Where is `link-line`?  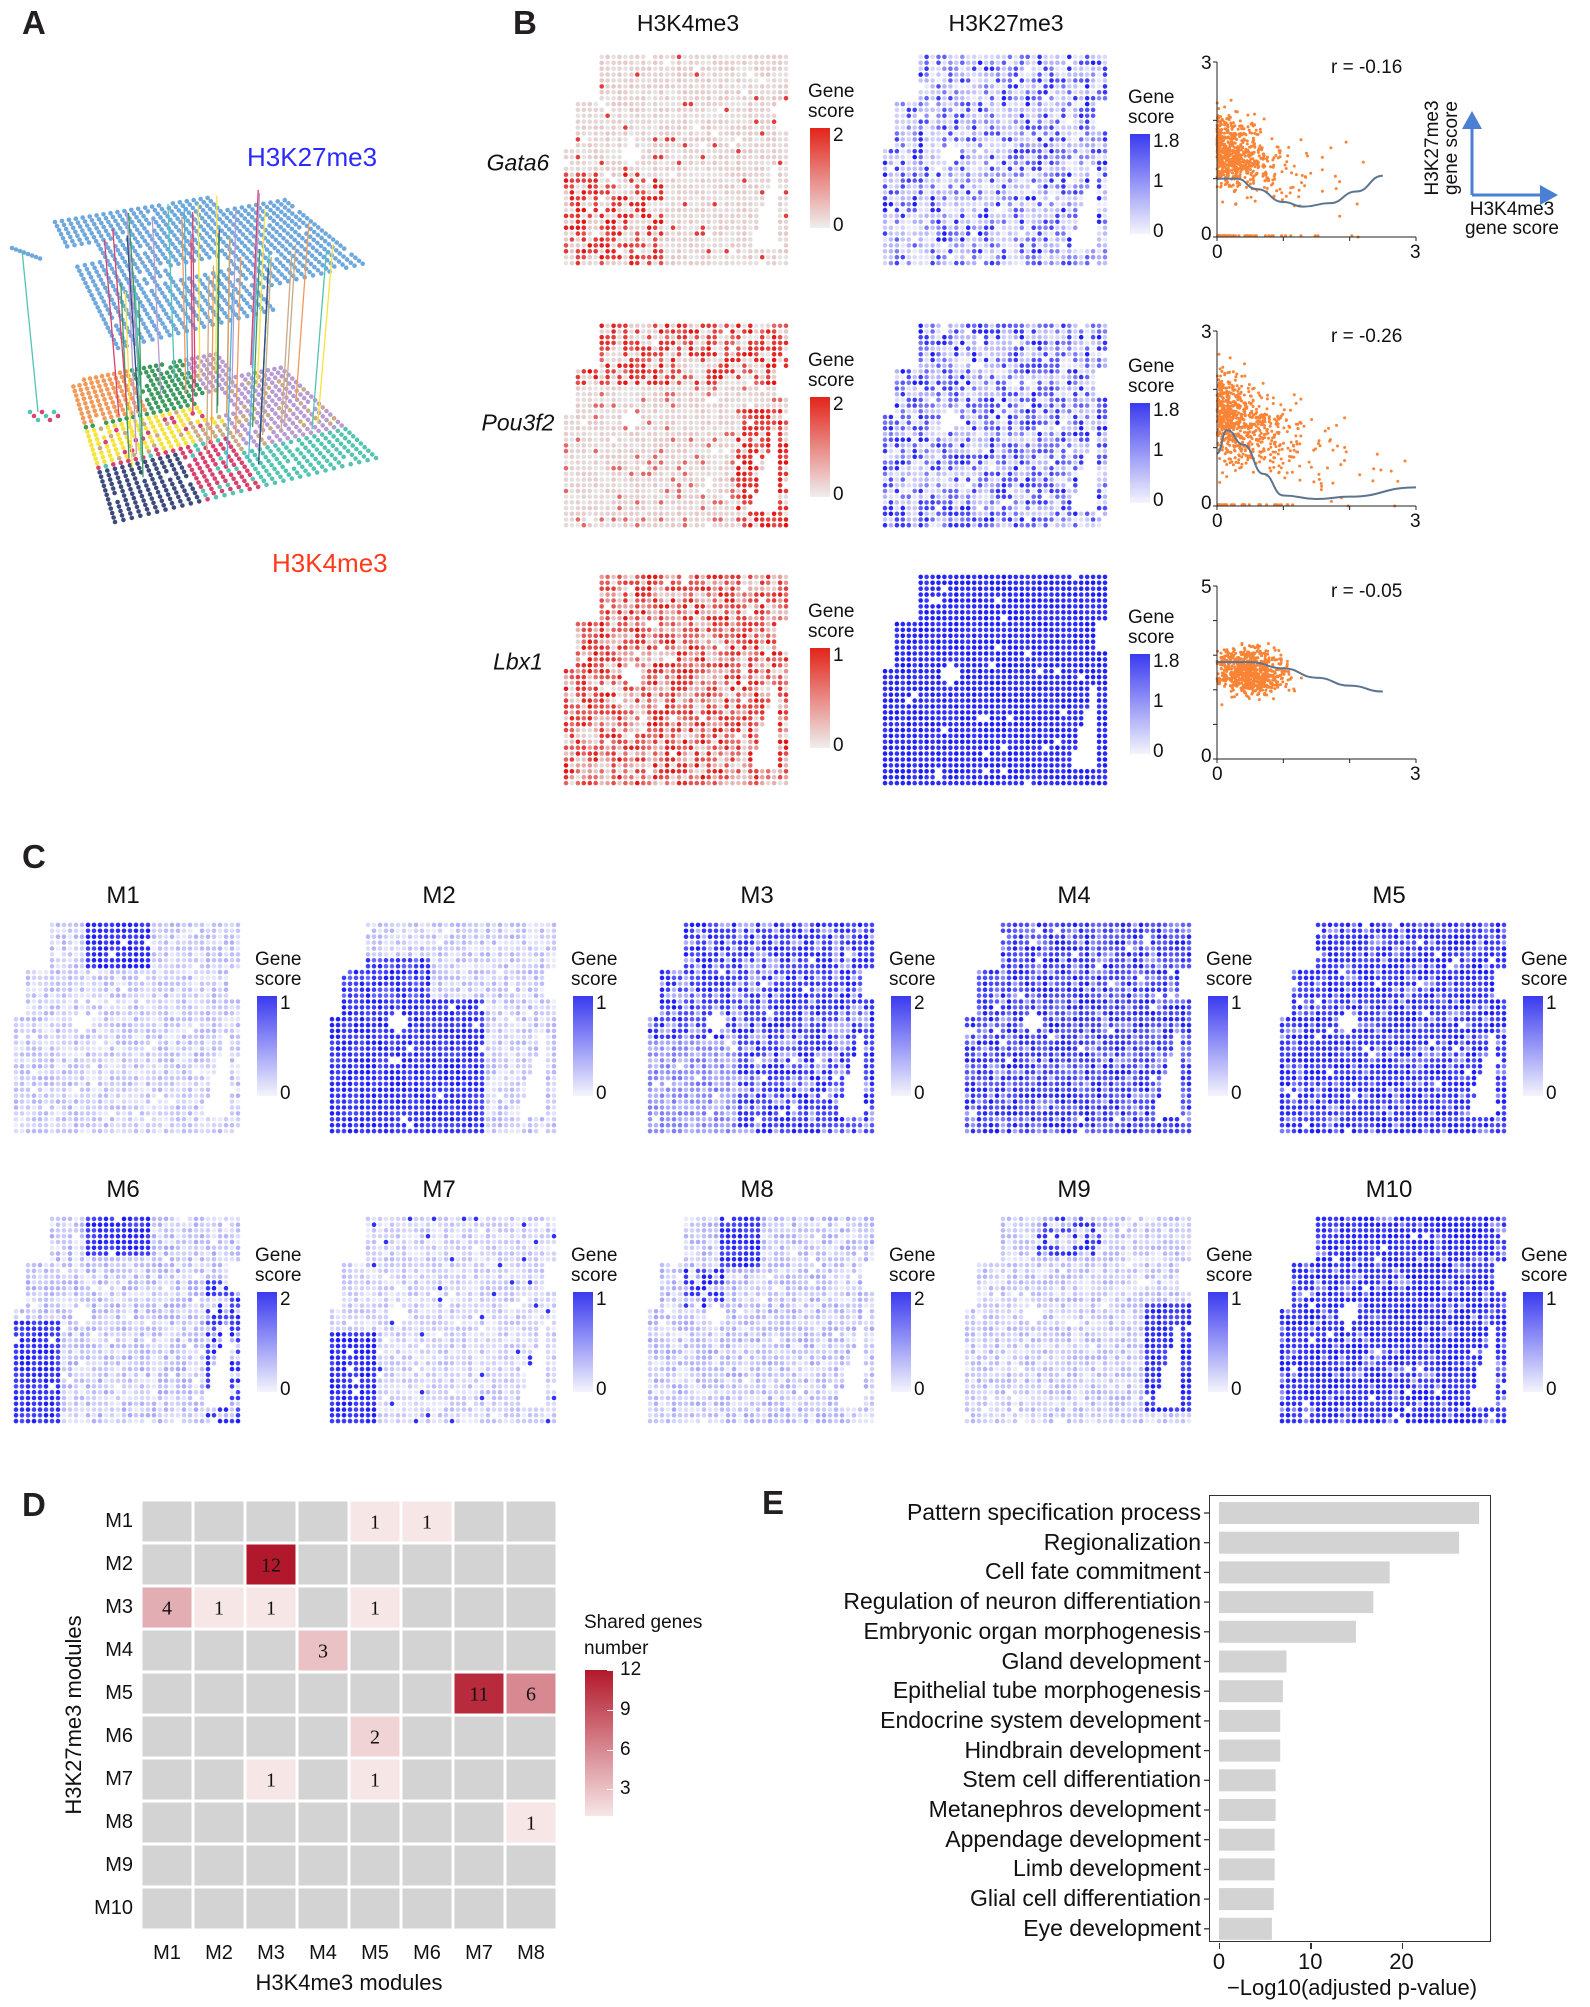 link-line is located at coordinates (325, 334).